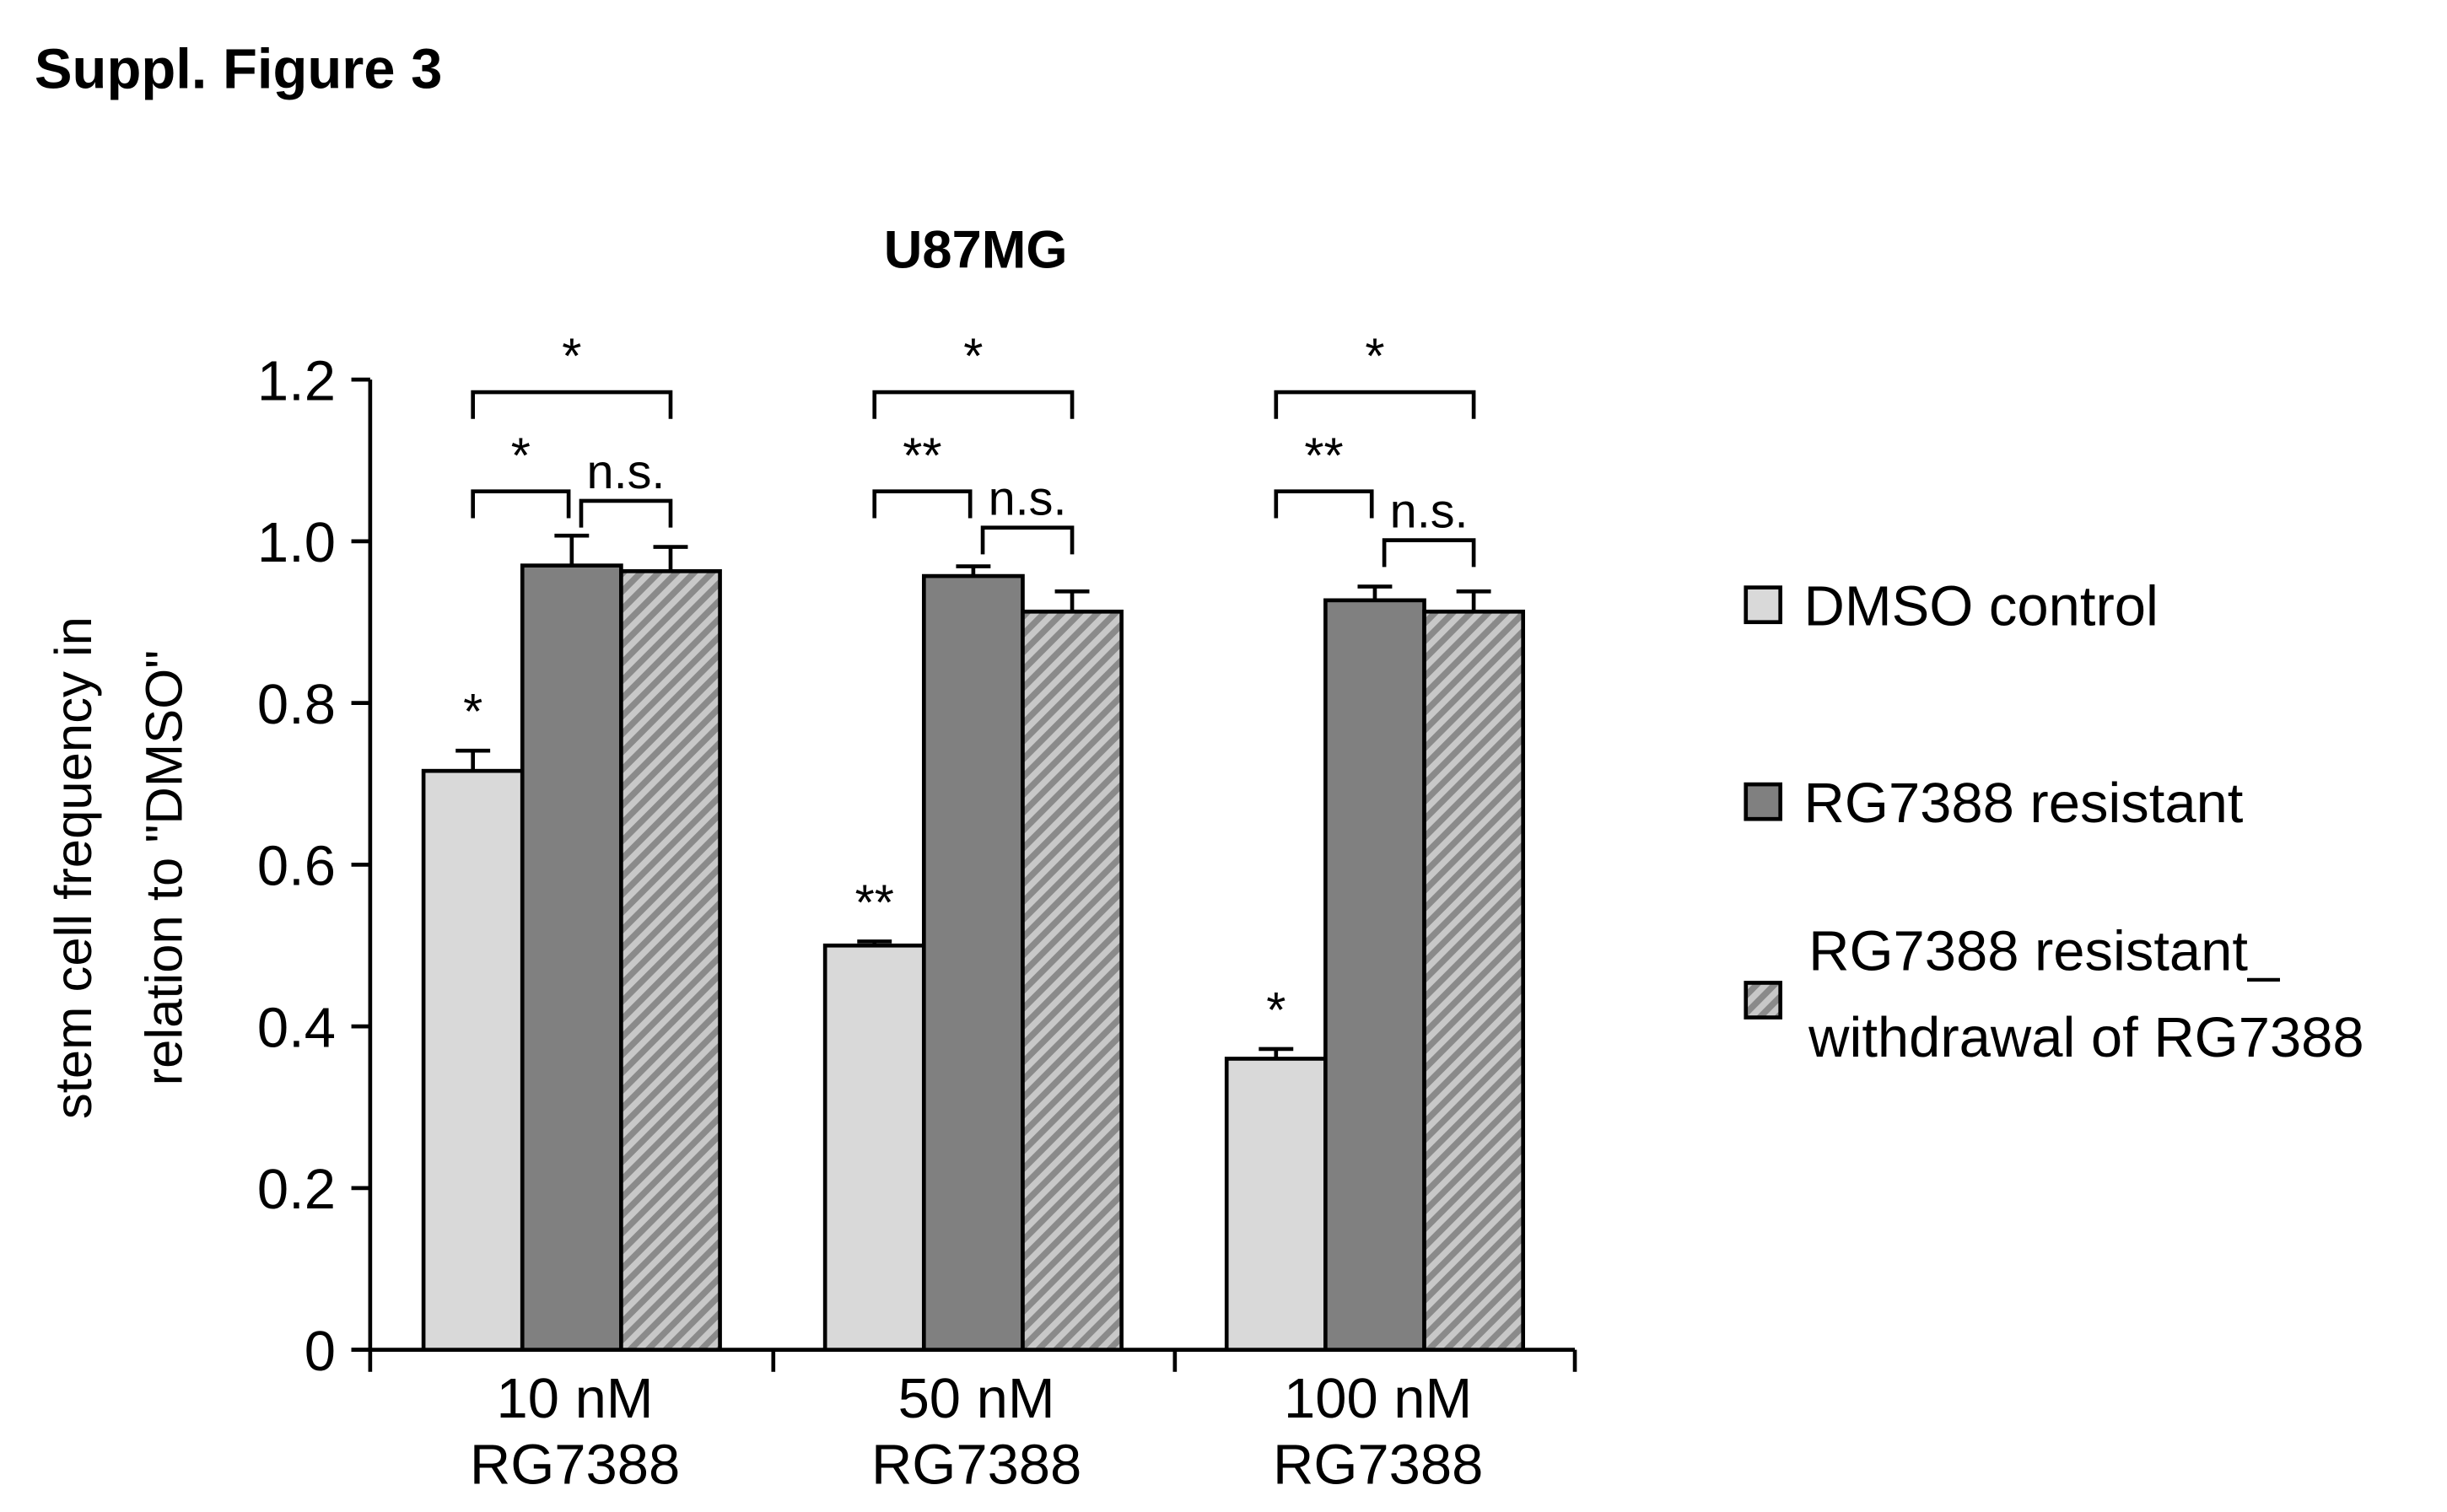  Describe the element at coordinates (1981, 606) in the screenshot. I see `legend-label: DMSO control` at that location.